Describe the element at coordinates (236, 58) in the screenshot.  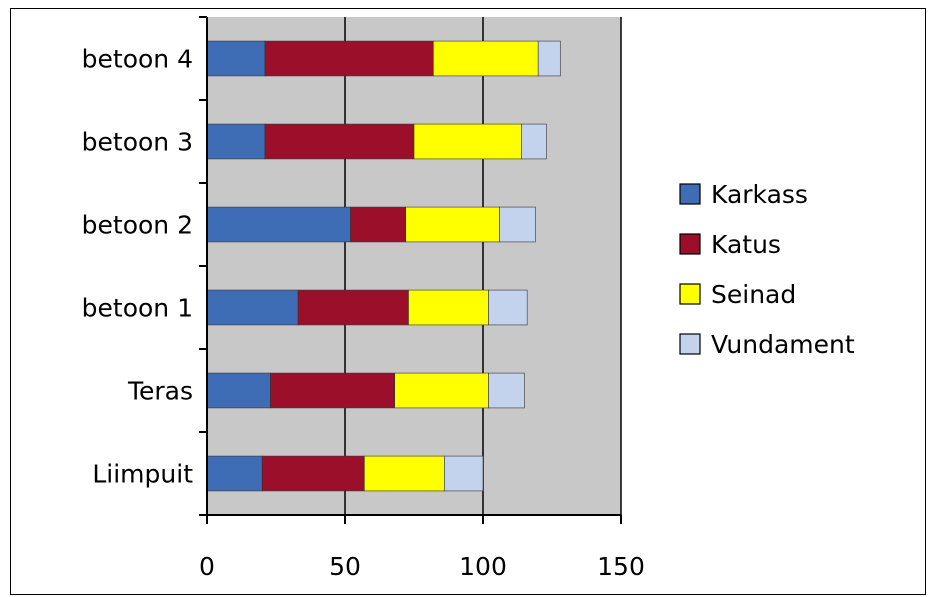
I see `bar-betoon-4-karkass` at that location.